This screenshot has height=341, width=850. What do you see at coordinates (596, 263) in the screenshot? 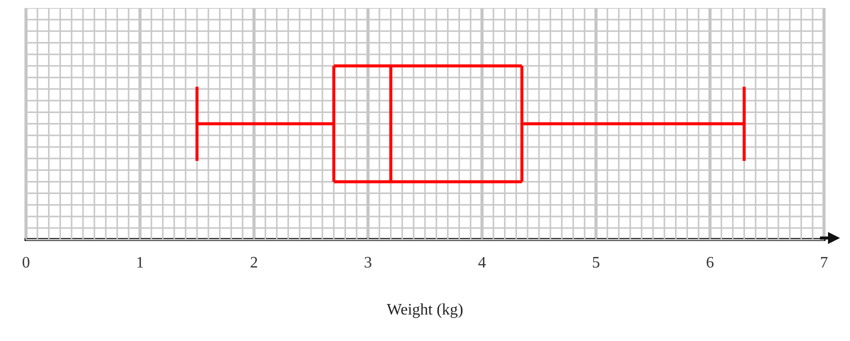
I see `x-tick-label: 5` at bounding box center [596, 263].